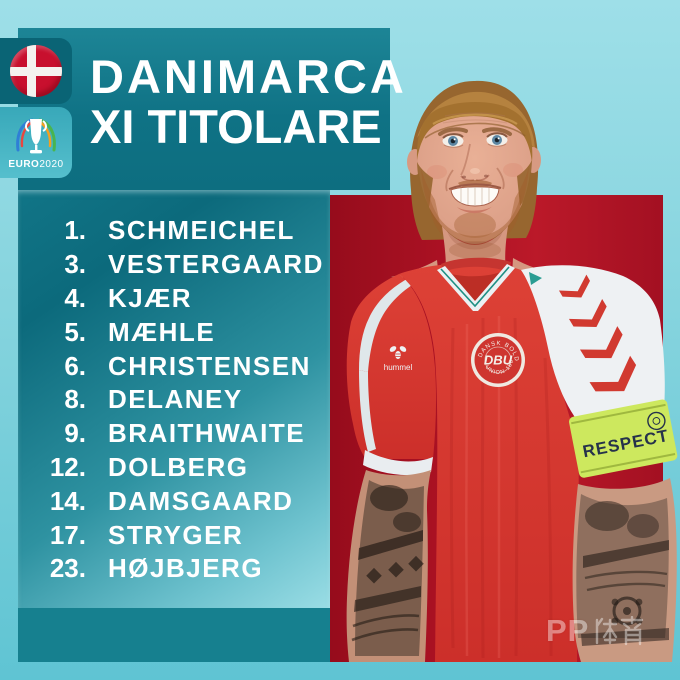 This screenshot has width=680, height=680. I want to click on list-item: 12. DOLBERG, so click(174, 468).